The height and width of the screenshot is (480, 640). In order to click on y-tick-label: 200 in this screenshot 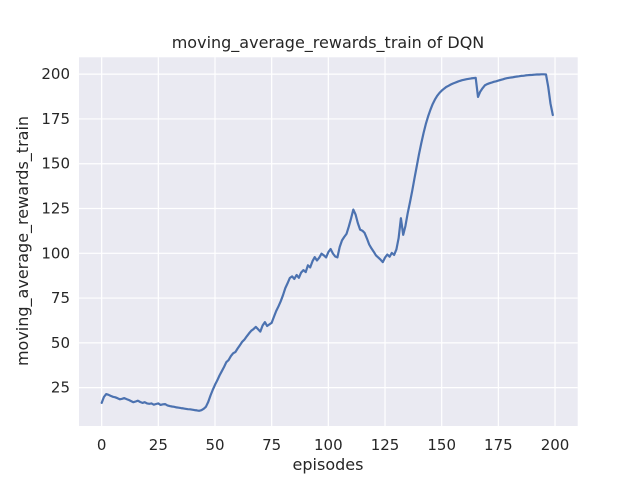, I will do `click(55, 74)`.